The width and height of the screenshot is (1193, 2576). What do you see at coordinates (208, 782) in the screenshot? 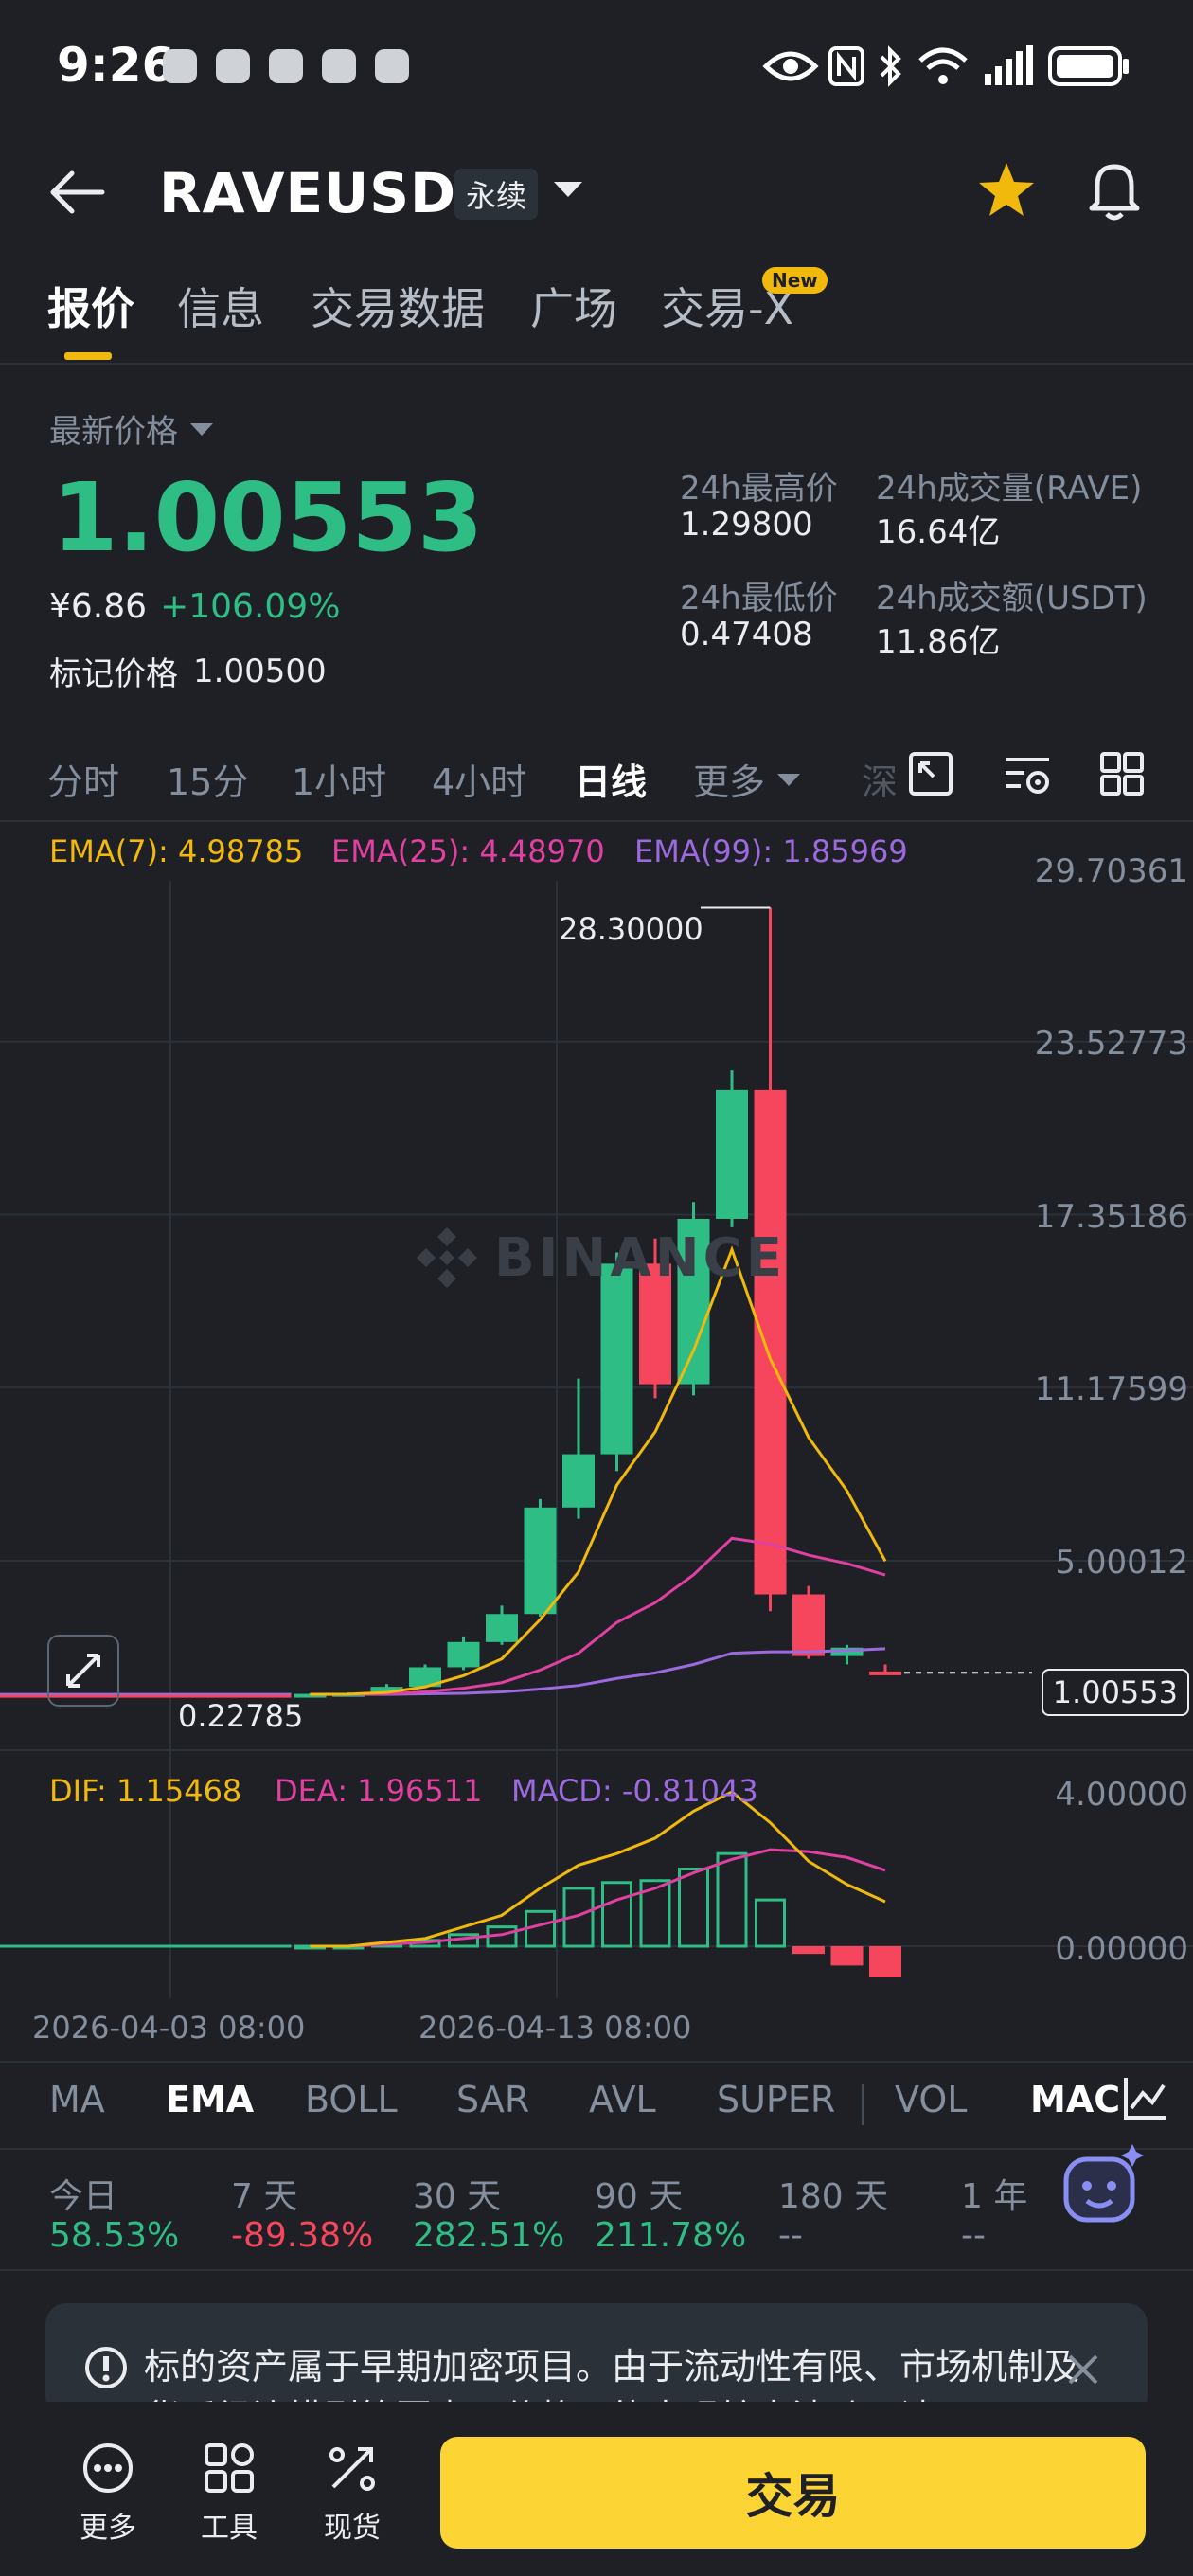
I see `timeframe-15m: 15分` at bounding box center [208, 782].